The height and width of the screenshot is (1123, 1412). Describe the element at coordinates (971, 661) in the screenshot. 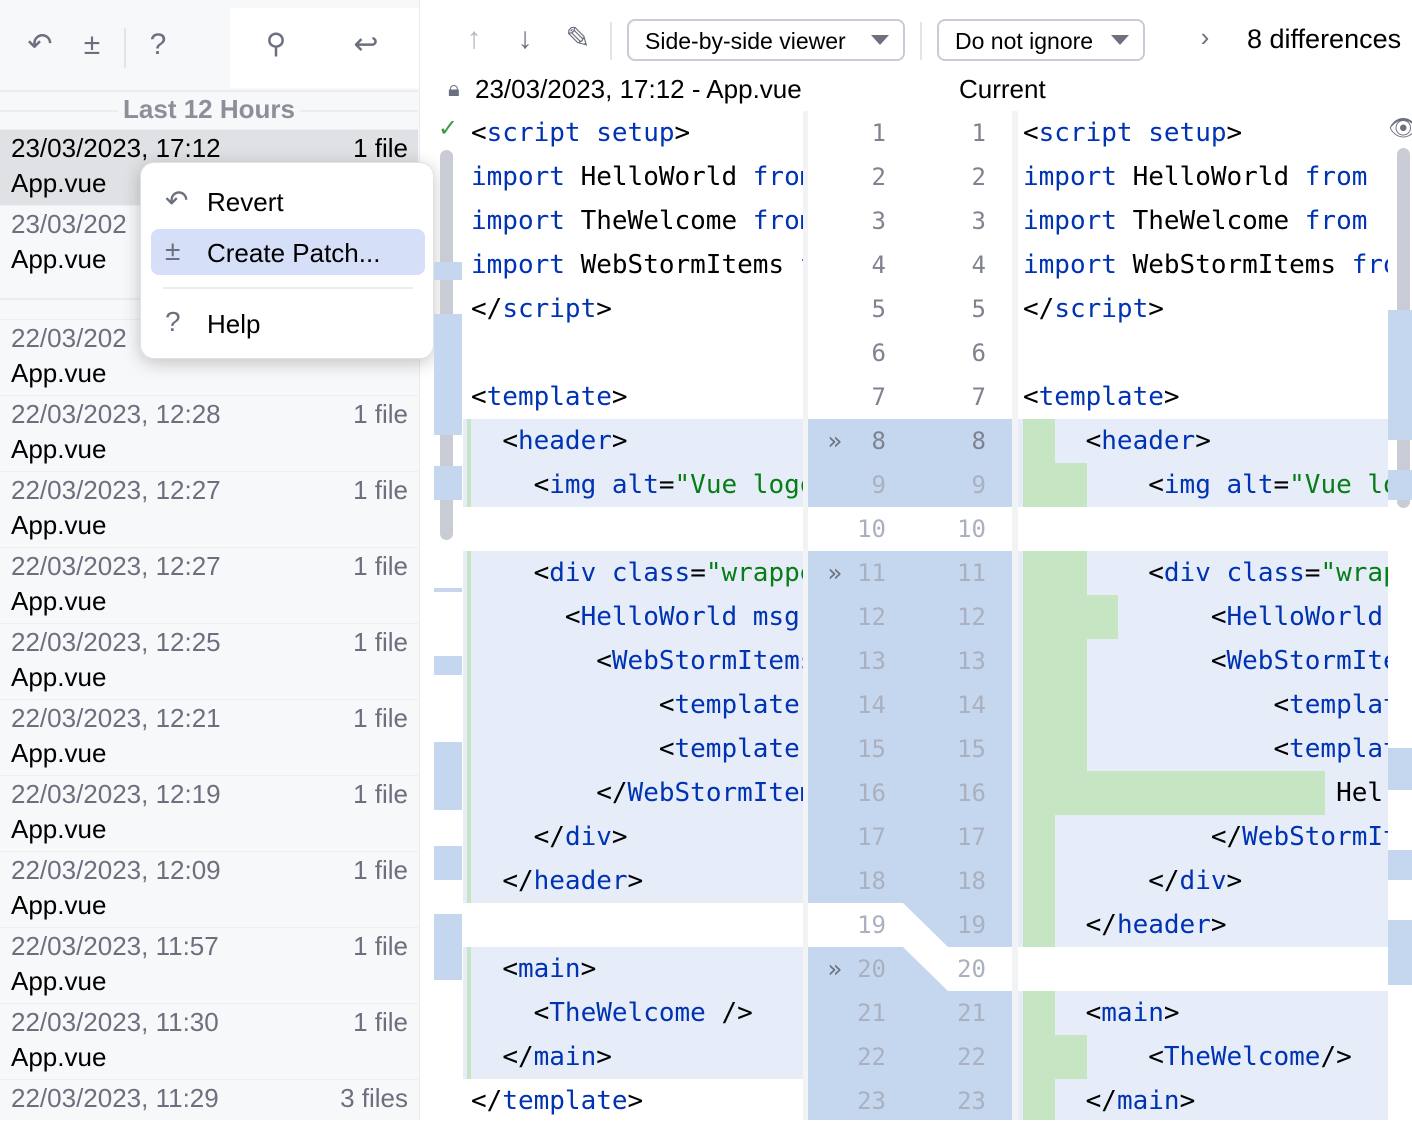

I see `right-line-number: 13` at that location.